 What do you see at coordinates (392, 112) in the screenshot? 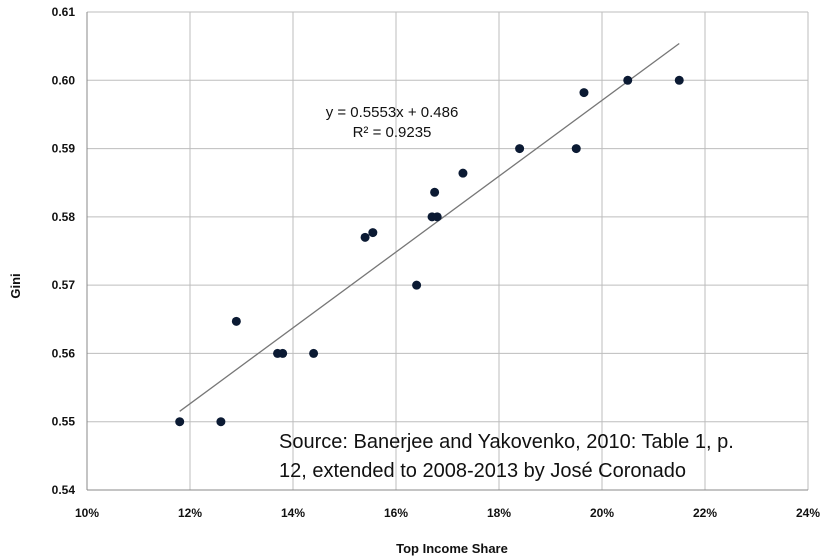
I see `trendline-equation: y = 0.5553x + 0.486` at bounding box center [392, 112].